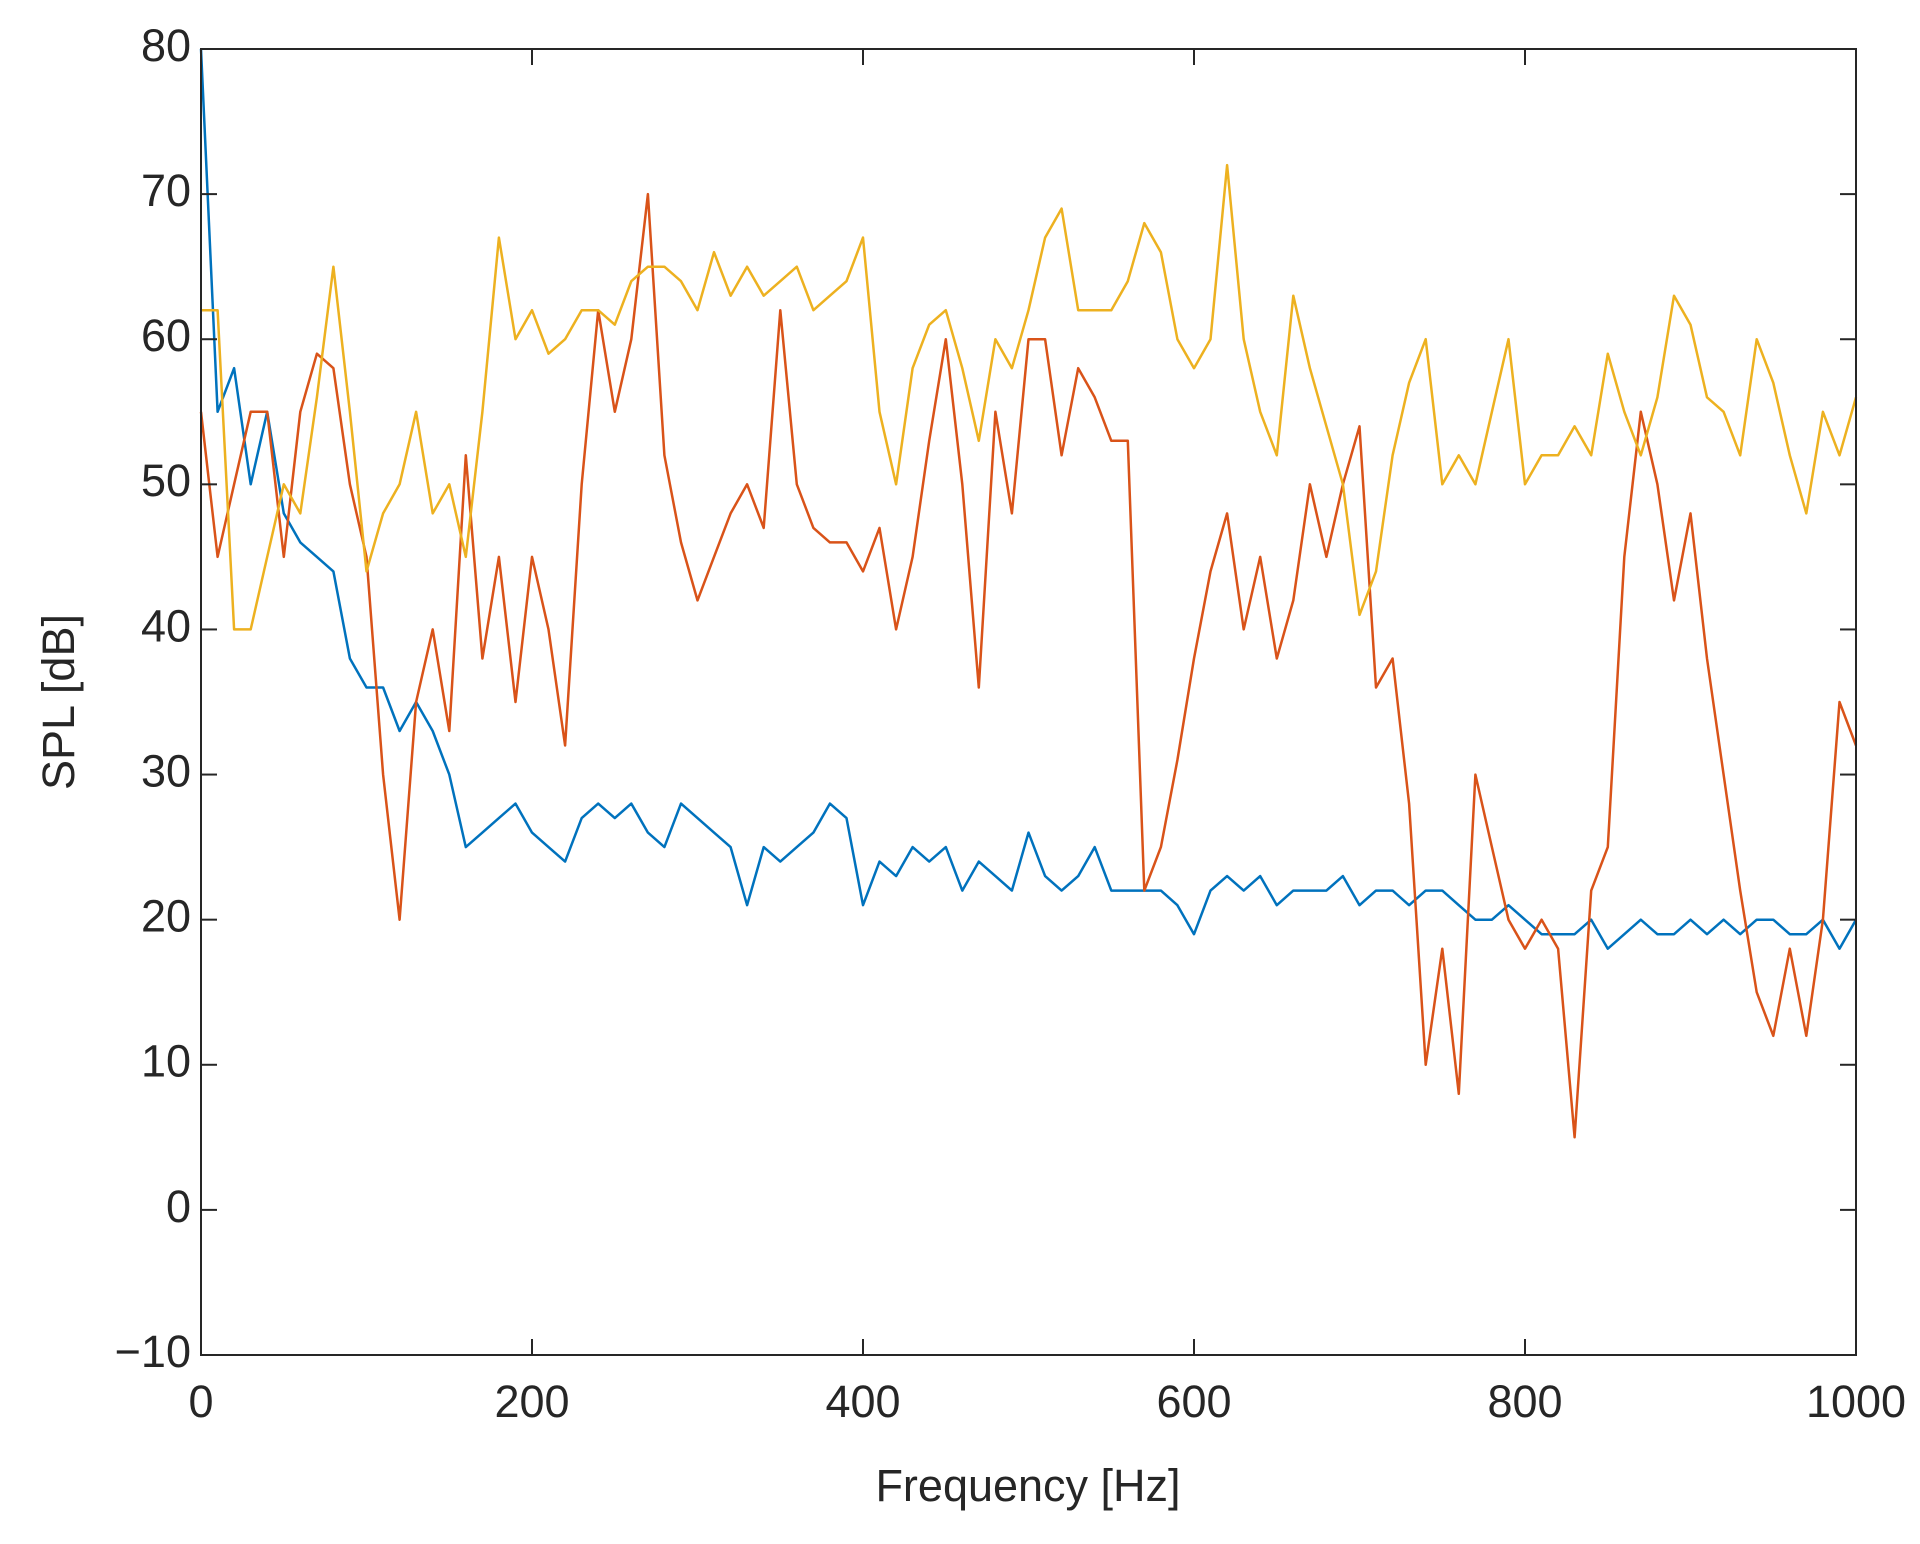 The width and height of the screenshot is (1920, 1544). Describe the element at coordinates (58, 702) in the screenshot. I see `y-axis-label: SPL [dB]` at that location.